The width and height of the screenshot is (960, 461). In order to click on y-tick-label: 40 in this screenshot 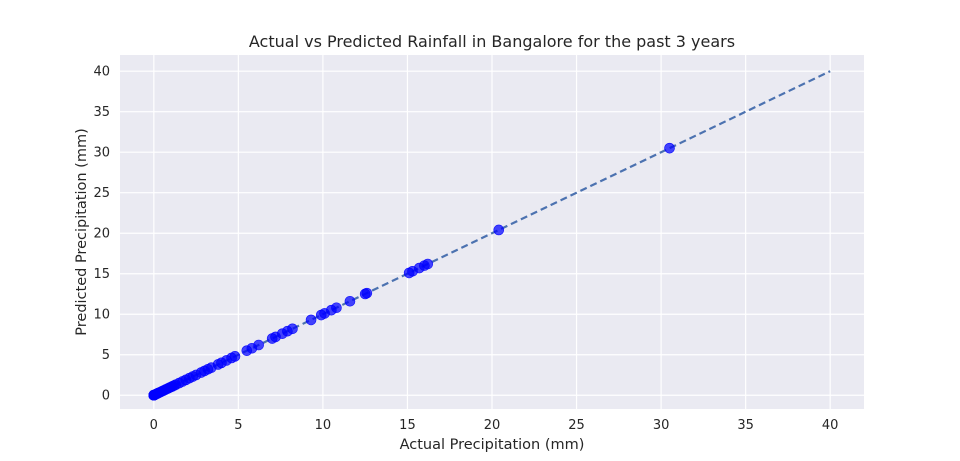, I will do `click(101, 72)`.